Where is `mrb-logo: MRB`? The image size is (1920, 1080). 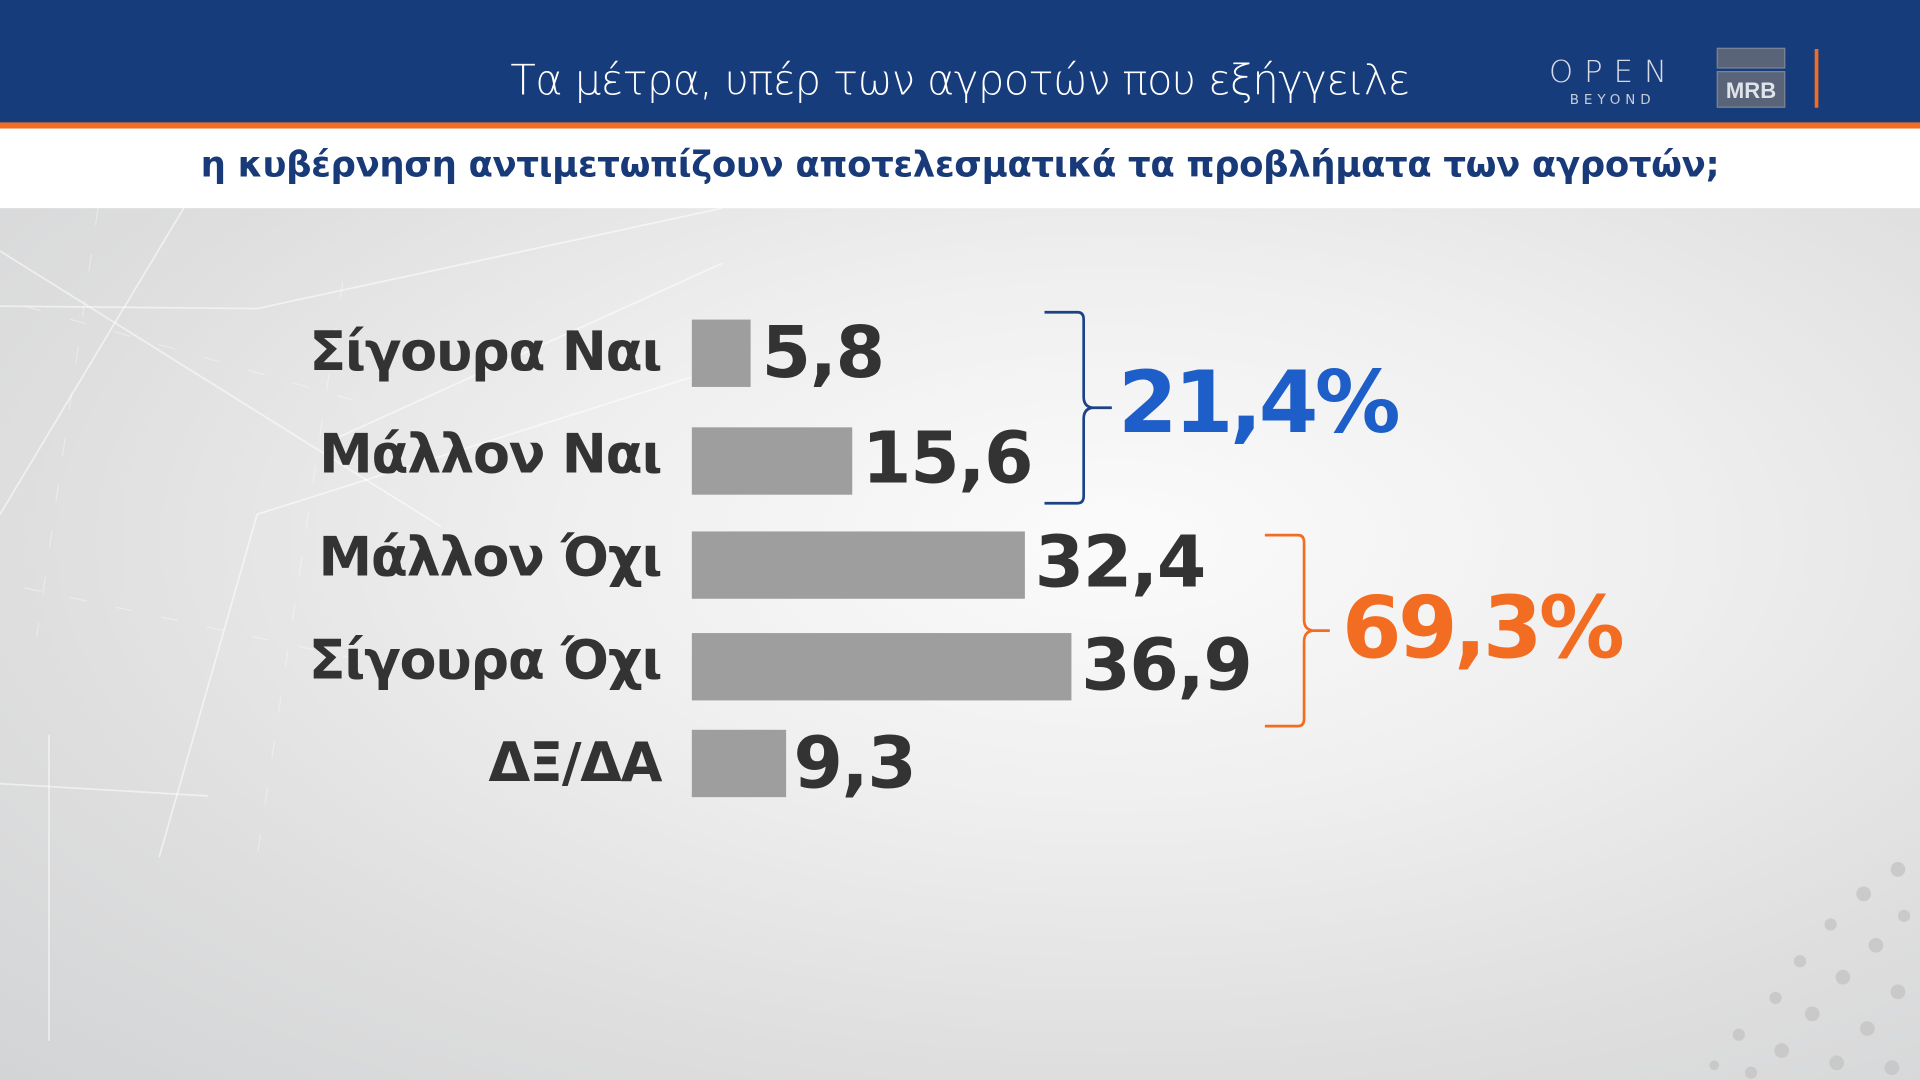 mrb-logo: MRB is located at coordinates (1751, 78).